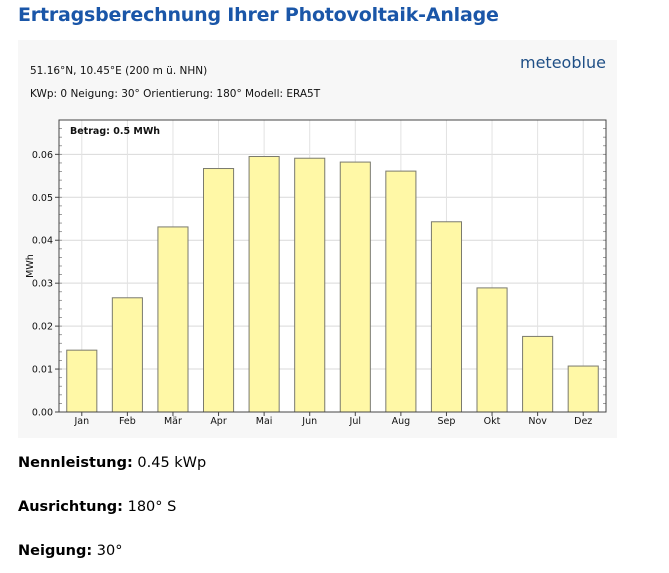  I want to click on y-axis-ticks: 0.00 0.01 0.02 0.03 0.04 0.05 0.06, so click(45, 284).